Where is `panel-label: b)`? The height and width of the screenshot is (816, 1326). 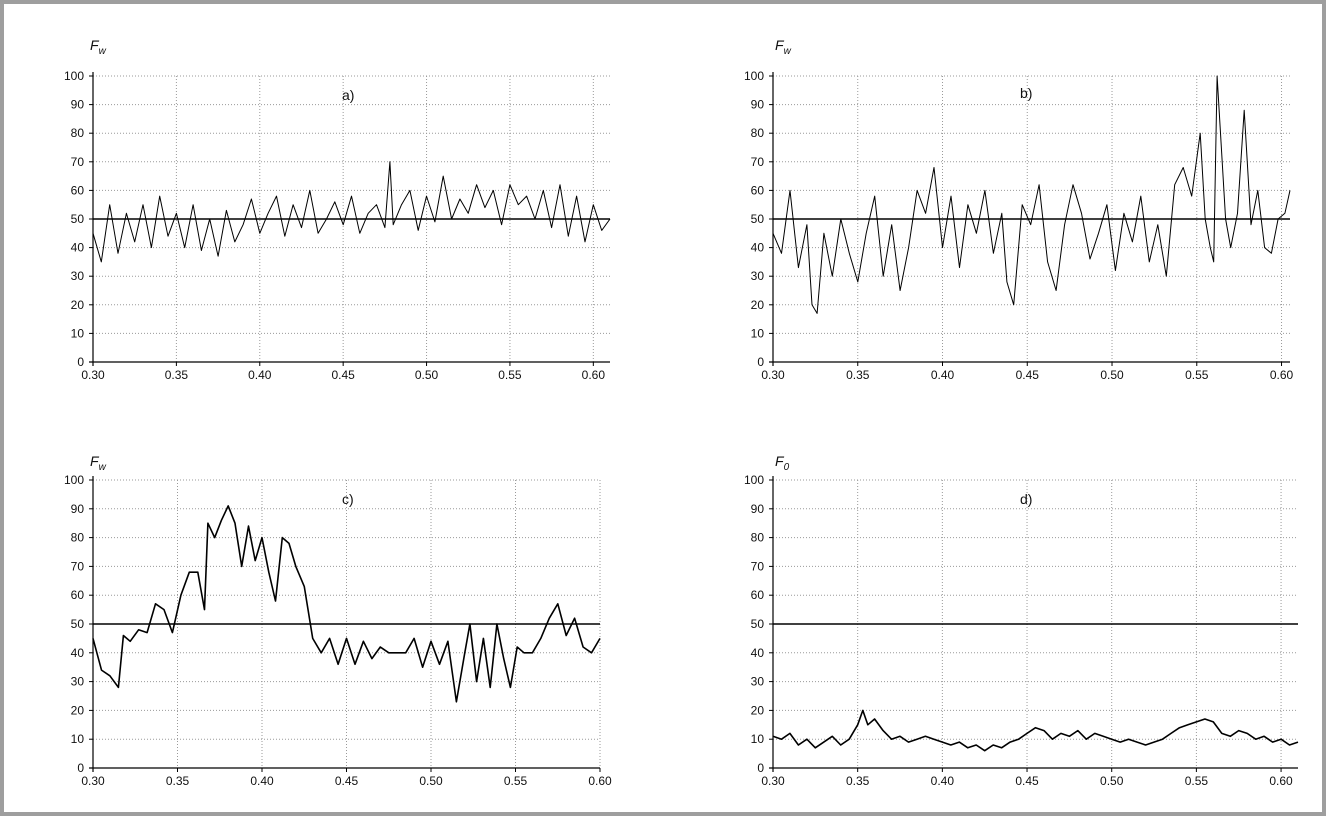 panel-label: b) is located at coordinates (1026, 93).